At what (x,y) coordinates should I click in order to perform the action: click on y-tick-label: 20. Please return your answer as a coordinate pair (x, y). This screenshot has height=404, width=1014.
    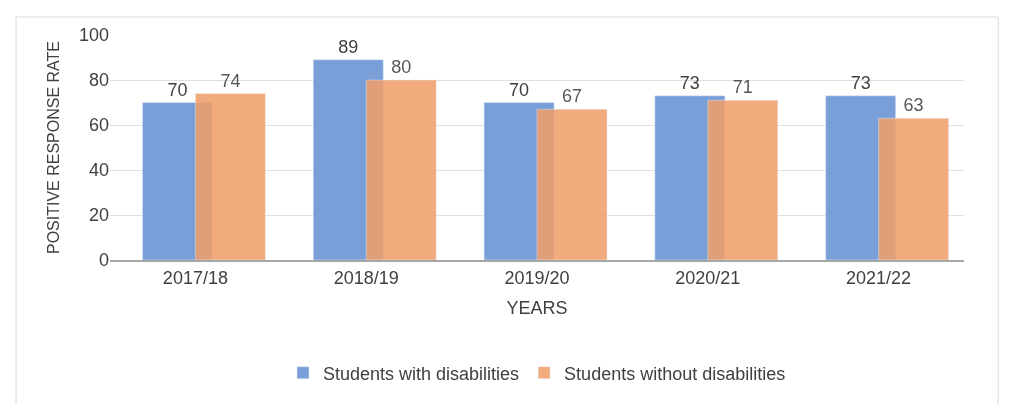
    Looking at the image, I should click on (98, 215).